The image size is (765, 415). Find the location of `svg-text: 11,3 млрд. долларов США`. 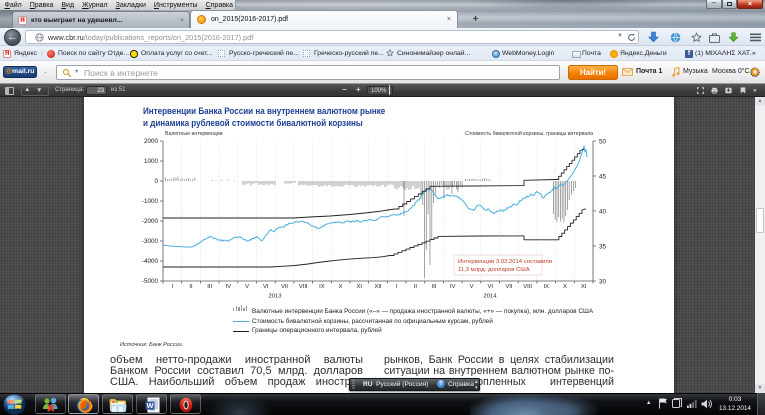

svg-text: 11,3 млрд. долларов США is located at coordinates (494, 270).